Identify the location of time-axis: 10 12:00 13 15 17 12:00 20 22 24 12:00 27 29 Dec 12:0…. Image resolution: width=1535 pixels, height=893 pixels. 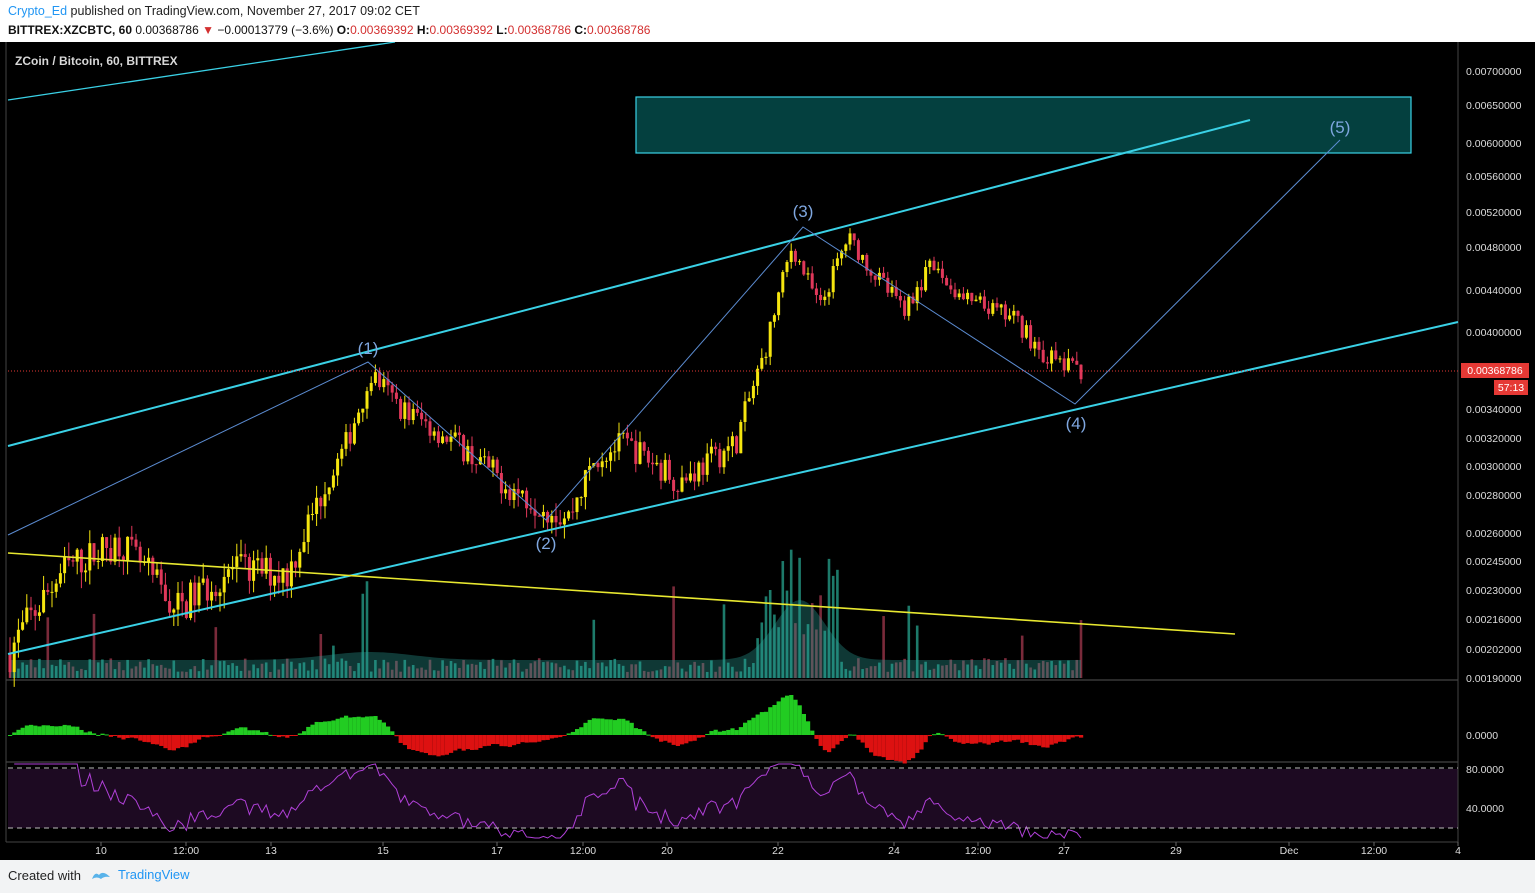
(778, 849).